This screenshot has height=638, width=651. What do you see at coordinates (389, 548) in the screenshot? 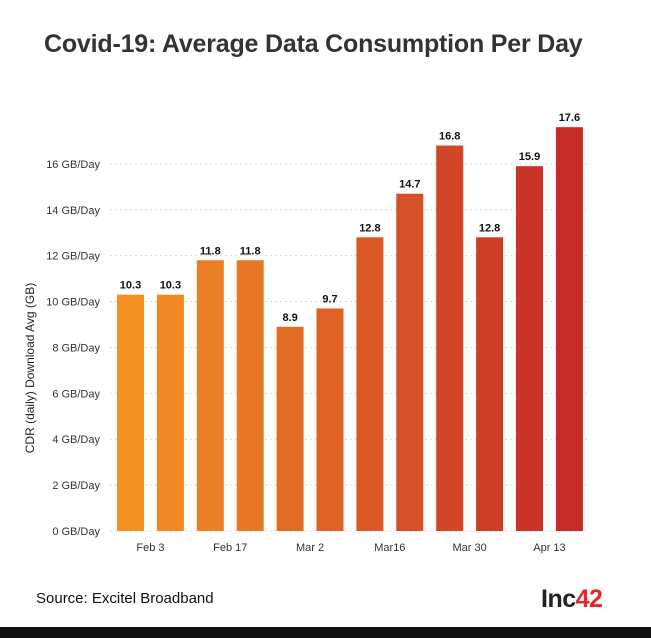
I see `x-tick-label: Mar16` at bounding box center [389, 548].